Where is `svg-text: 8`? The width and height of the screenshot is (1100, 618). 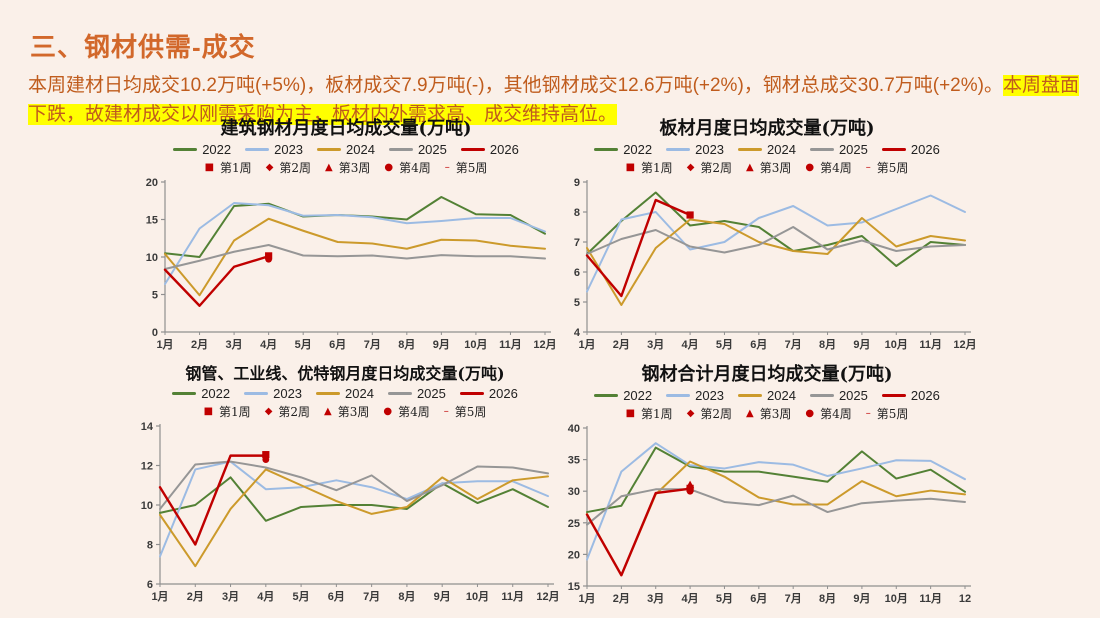 svg-text: 8 is located at coordinates (150, 546).